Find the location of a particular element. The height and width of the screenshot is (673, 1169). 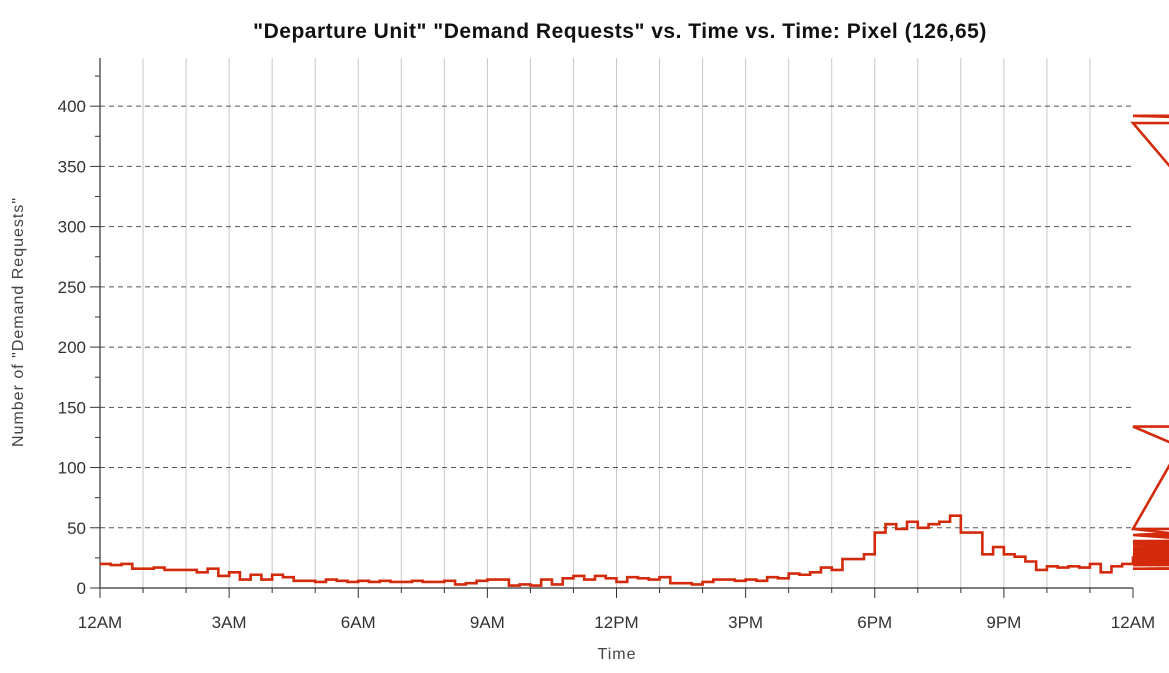

x-tick-label: 9PM is located at coordinates (1003, 622).